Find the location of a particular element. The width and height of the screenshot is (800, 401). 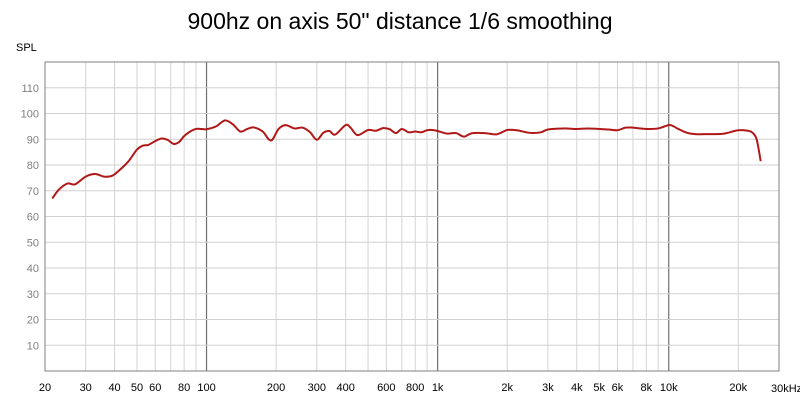

x-tick-label: 300 is located at coordinates (317, 388).